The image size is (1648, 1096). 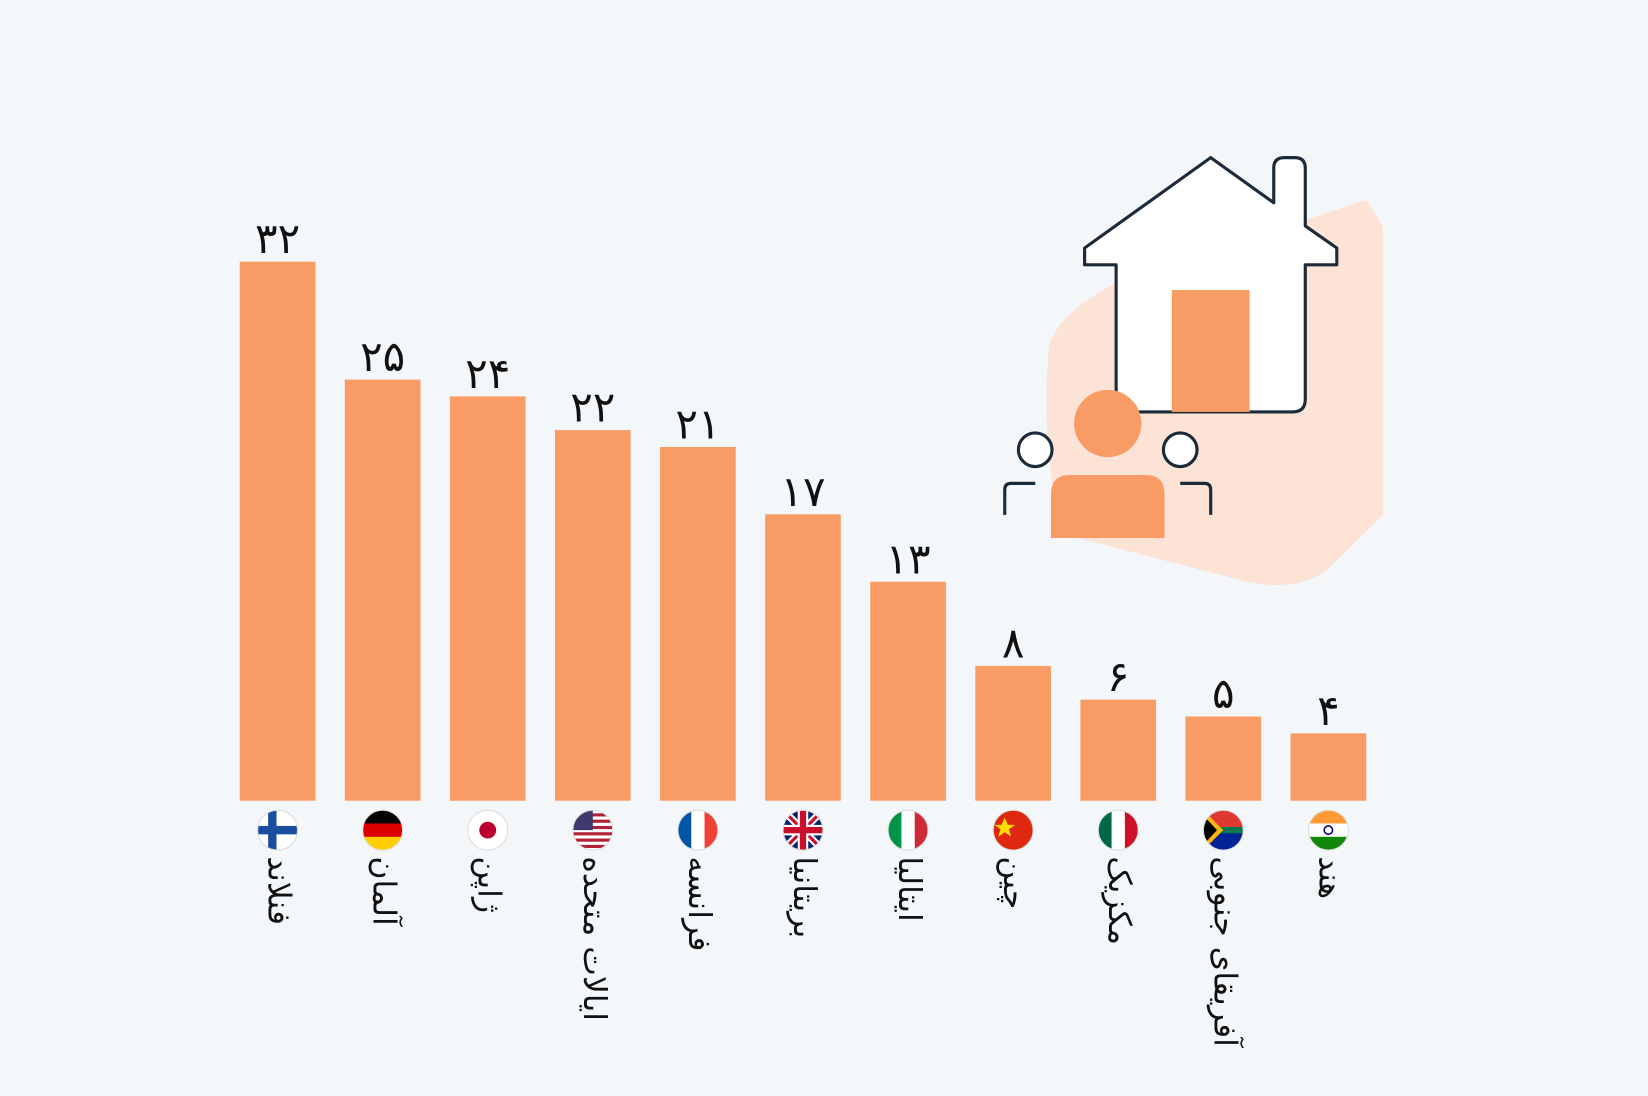 I want to click on value-label: ۴, so click(x=1328, y=710).